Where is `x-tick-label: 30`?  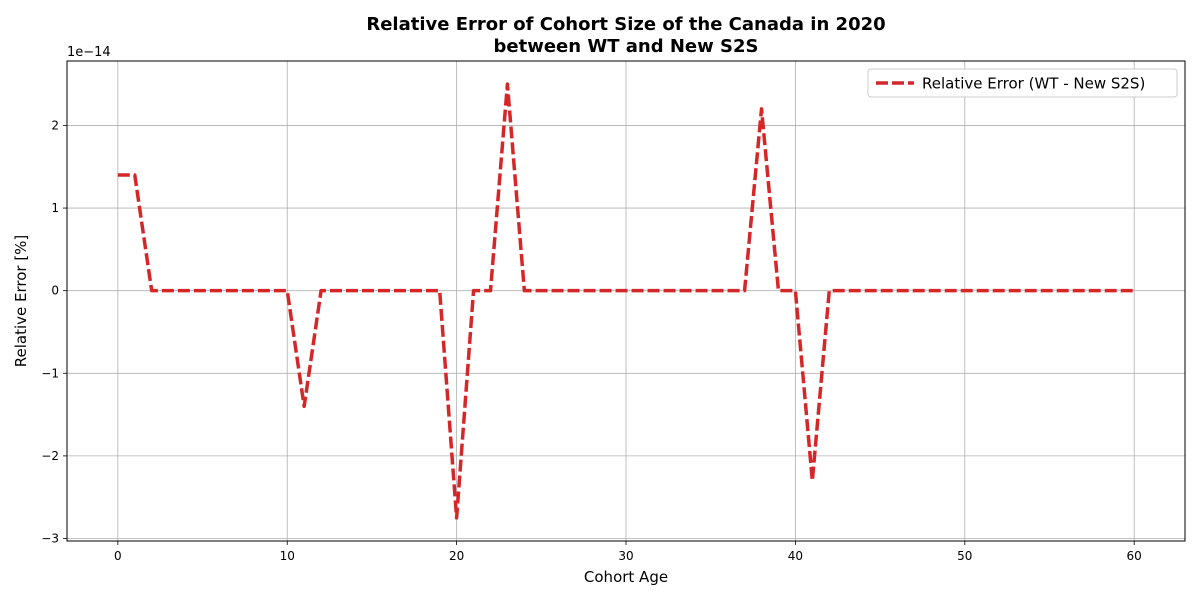 x-tick-label: 30 is located at coordinates (625, 556).